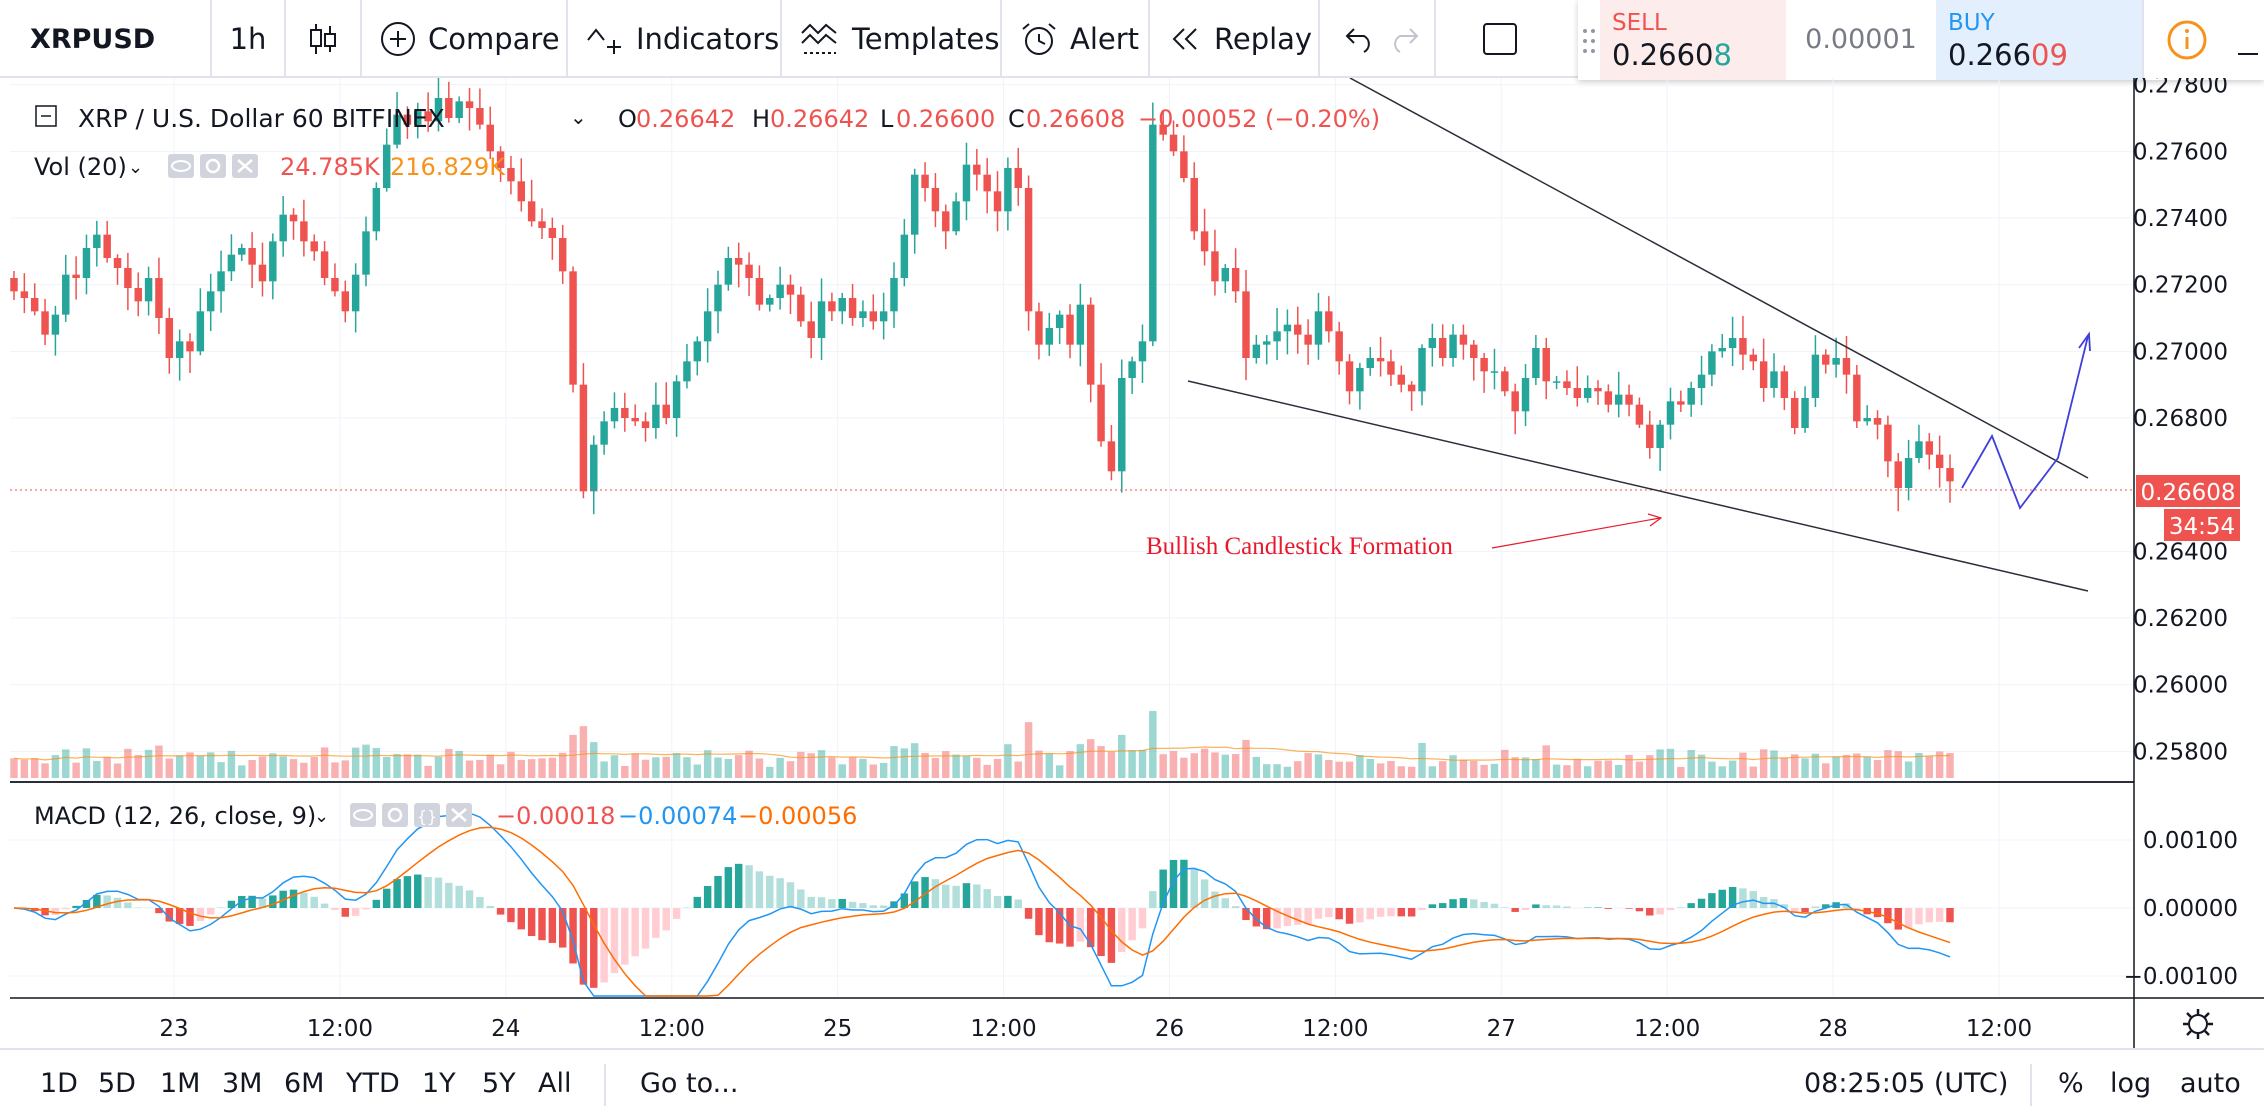  Describe the element at coordinates (1235, 39) in the screenshot. I see `replay-button: Replay` at that location.